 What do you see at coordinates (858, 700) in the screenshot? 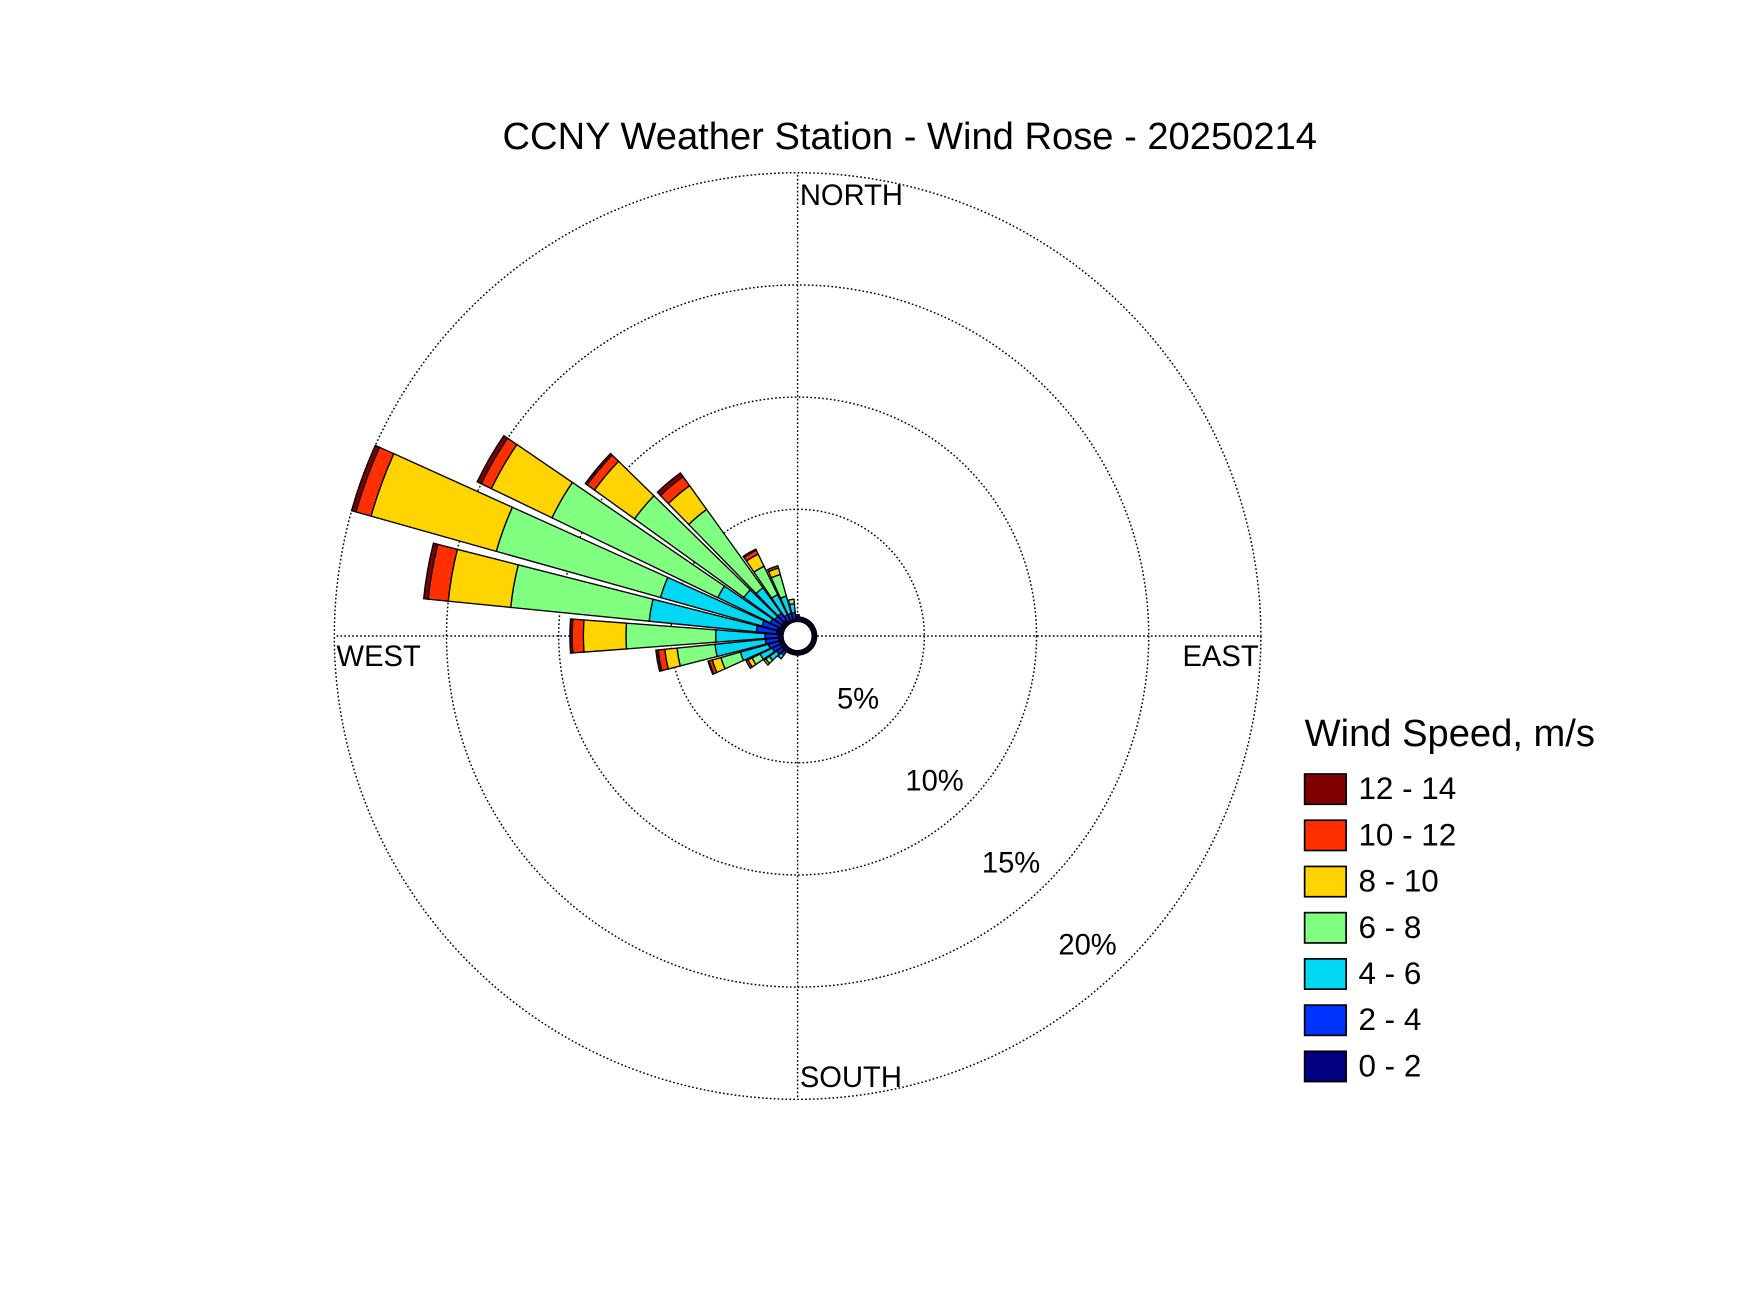
I see `r-tick-label: 5%` at bounding box center [858, 700].